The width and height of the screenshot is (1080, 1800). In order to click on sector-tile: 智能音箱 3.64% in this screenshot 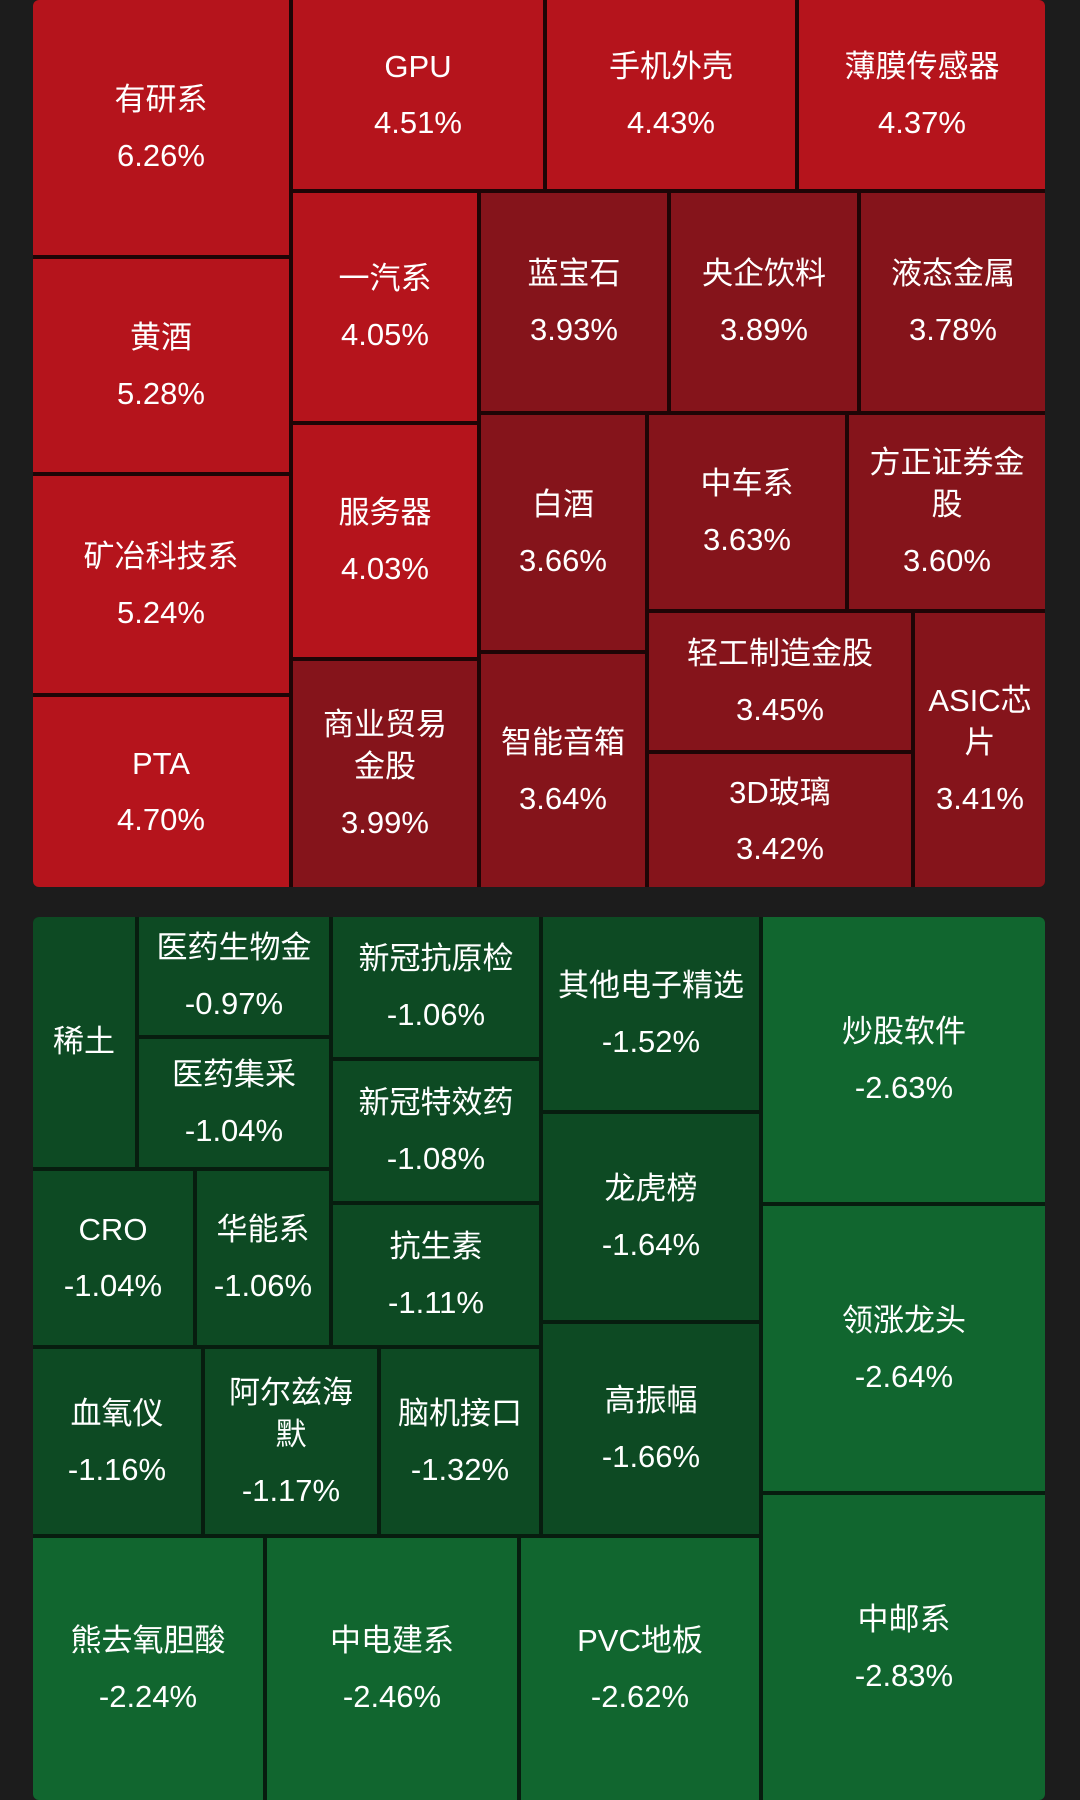, I will do `click(563, 770)`.